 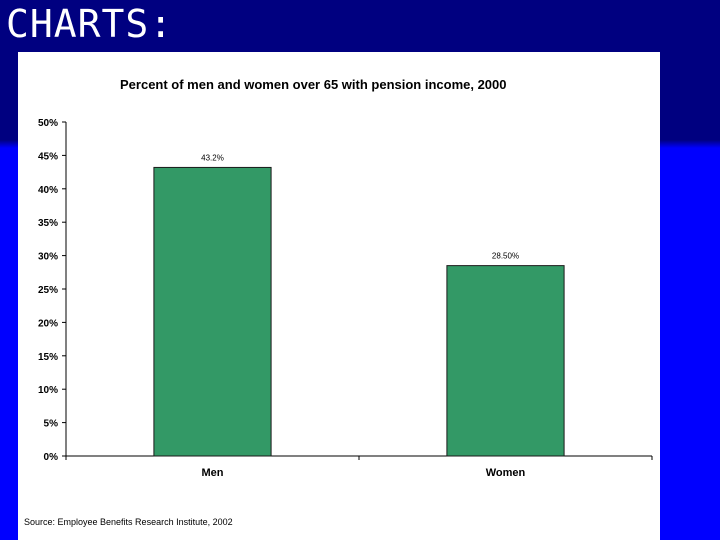 What do you see at coordinates (51, 457) in the screenshot?
I see `y-tick-label: 0%` at bounding box center [51, 457].